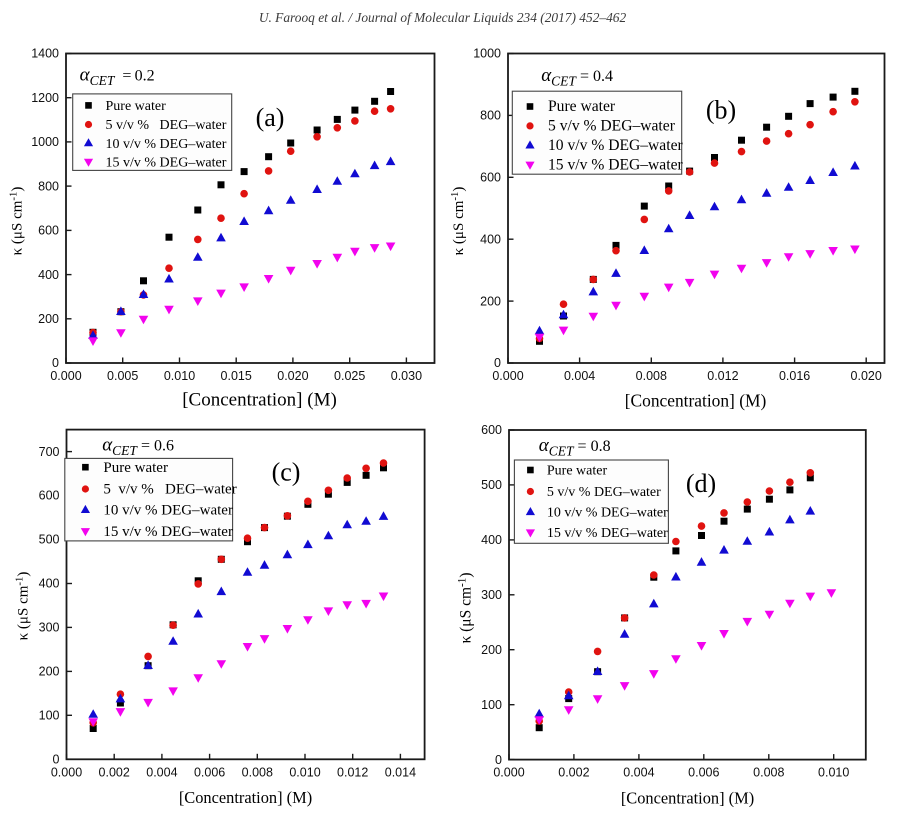 The height and width of the screenshot is (826, 897). What do you see at coordinates (270, 117) in the screenshot?
I see `svg-text: (a)` at bounding box center [270, 117].